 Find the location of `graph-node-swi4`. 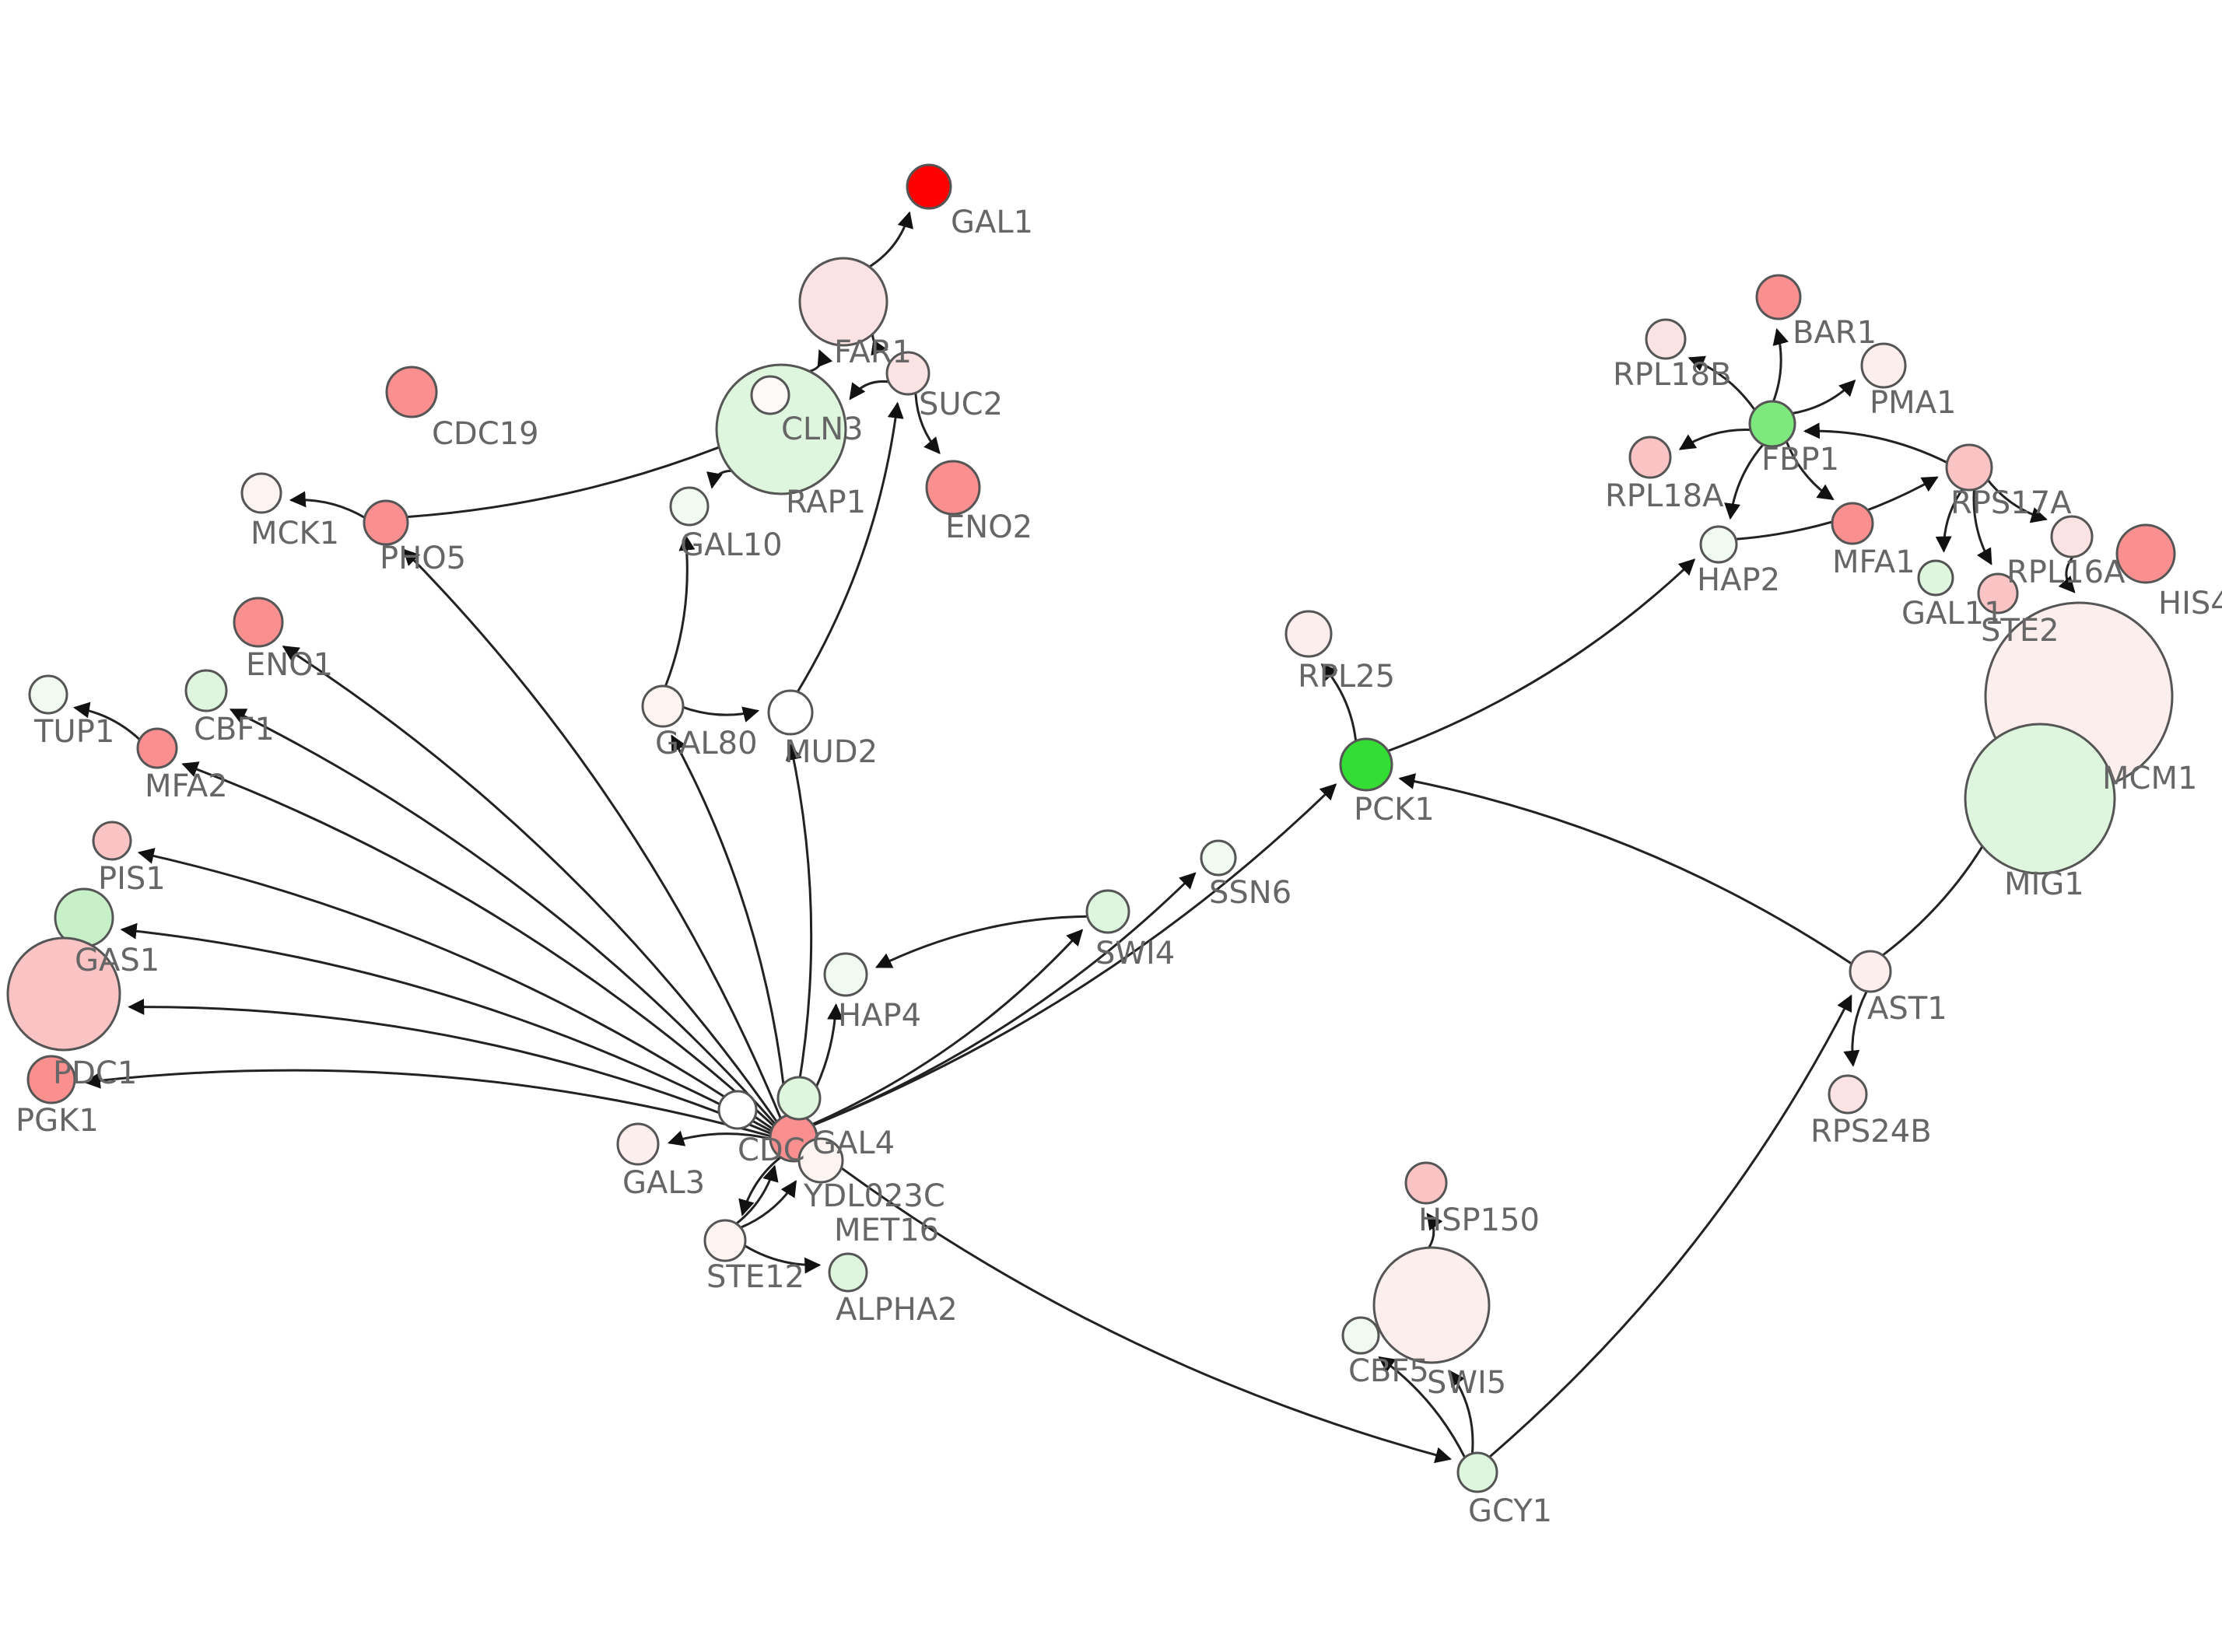

graph-node-swi4 is located at coordinates (1107, 912).